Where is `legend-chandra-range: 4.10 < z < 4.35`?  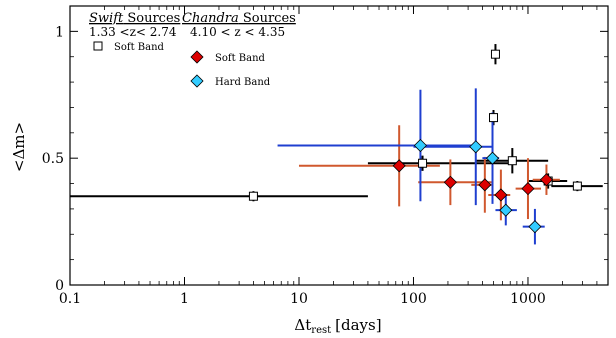 legend-chandra-range: 4.10 < z < 4.35 is located at coordinates (237, 32).